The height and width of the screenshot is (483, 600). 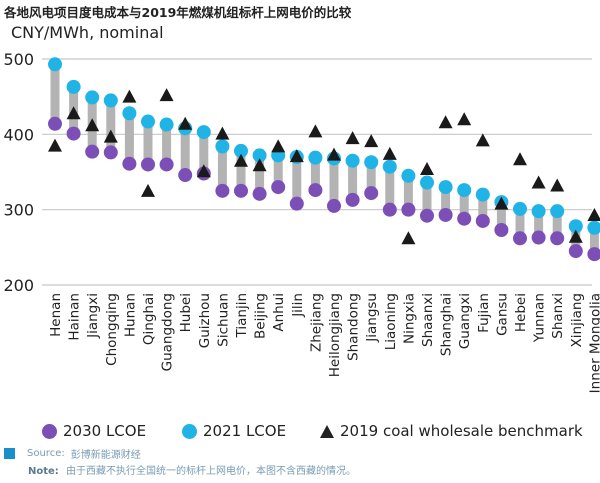 What do you see at coordinates (56, 315) in the screenshot?
I see `x-tick-label: Henan` at bounding box center [56, 315].